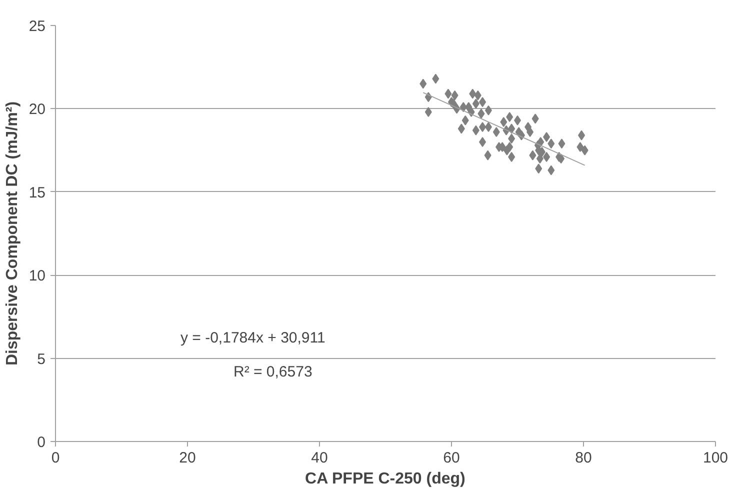 Image resolution: width=747 pixels, height=492 pixels. I want to click on y-tick-label: 0, so click(41, 442).